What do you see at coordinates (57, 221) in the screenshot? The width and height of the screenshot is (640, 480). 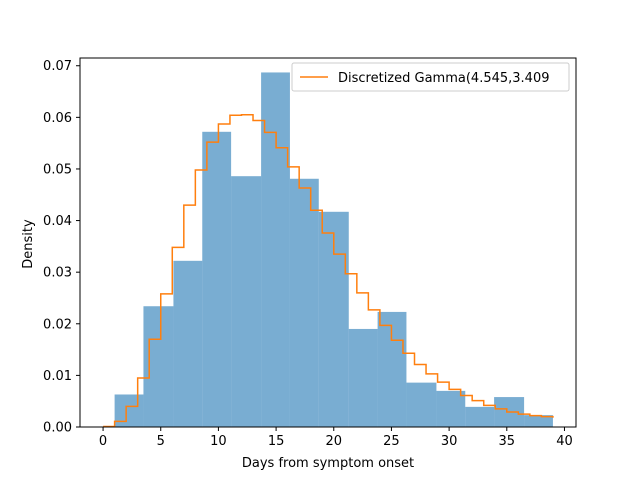 I see `y-tick-label: 0.04` at bounding box center [57, 221].